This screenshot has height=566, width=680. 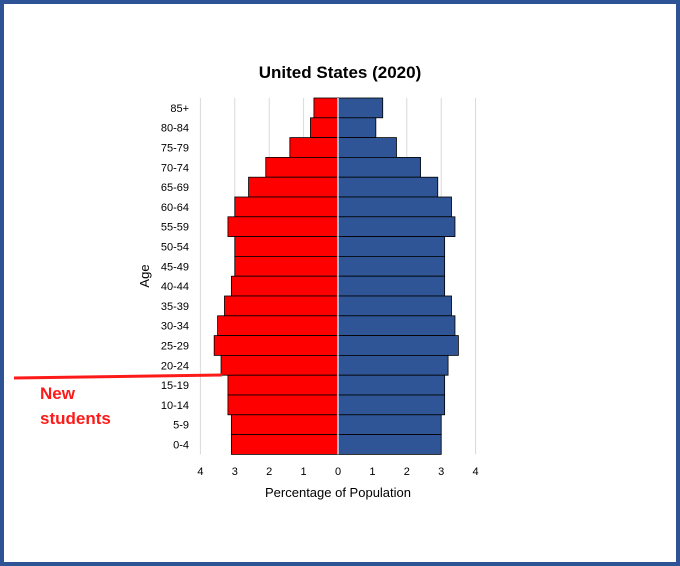 I want to click on y-tick-label: 0-4, so click(x=181, y=446).